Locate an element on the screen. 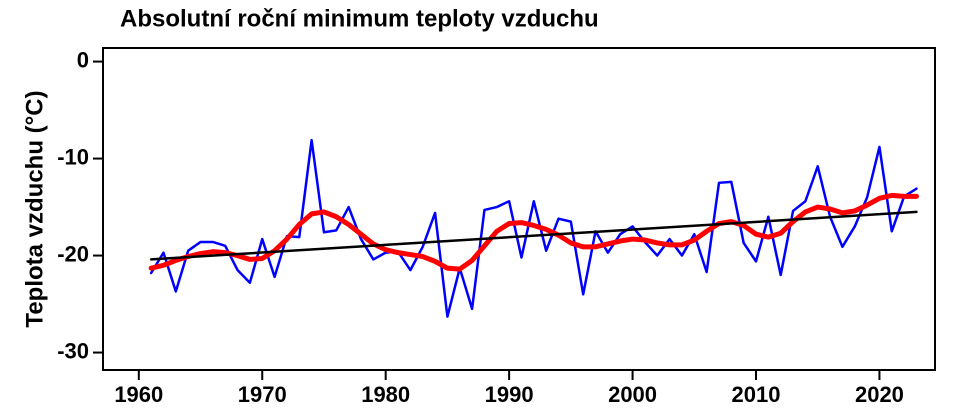 The image size is (960, 418). chart-title: Absolutní roční minimum teploty vzduchu is located at coordinates (359, 18).